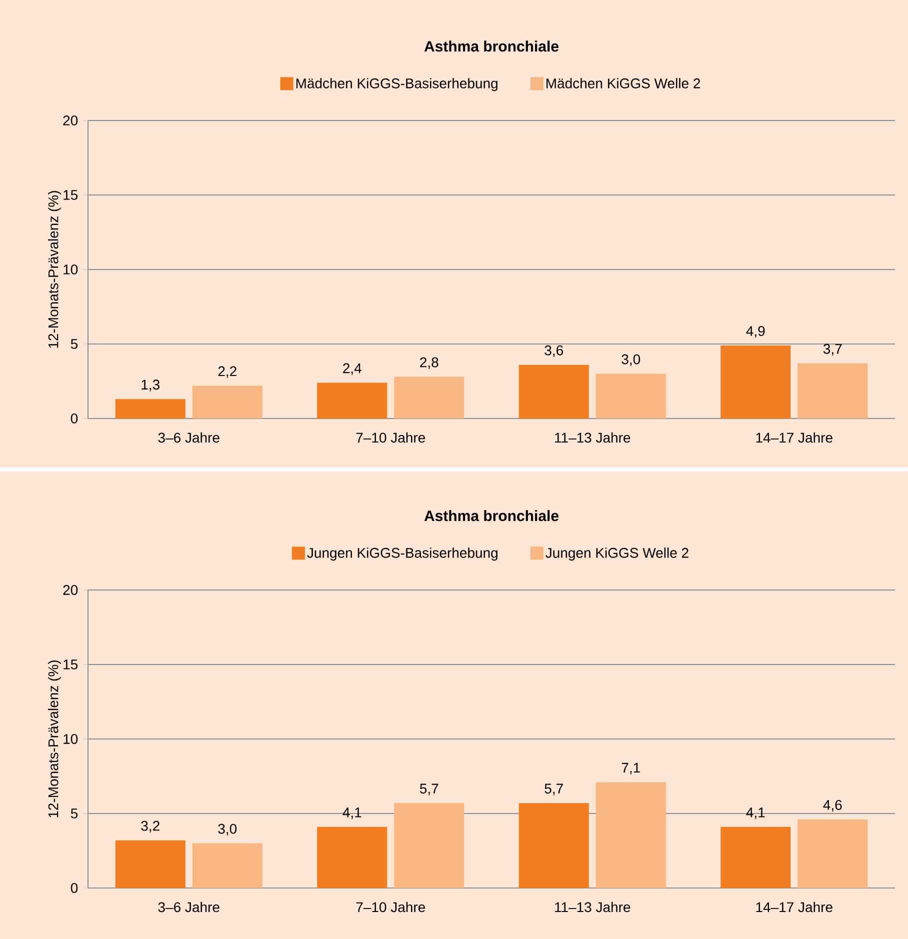 This screenshot has width=908, height=939. I want to click on legend-label: Mädchen KiGGS-Basiserhebung, so click(397, 85).